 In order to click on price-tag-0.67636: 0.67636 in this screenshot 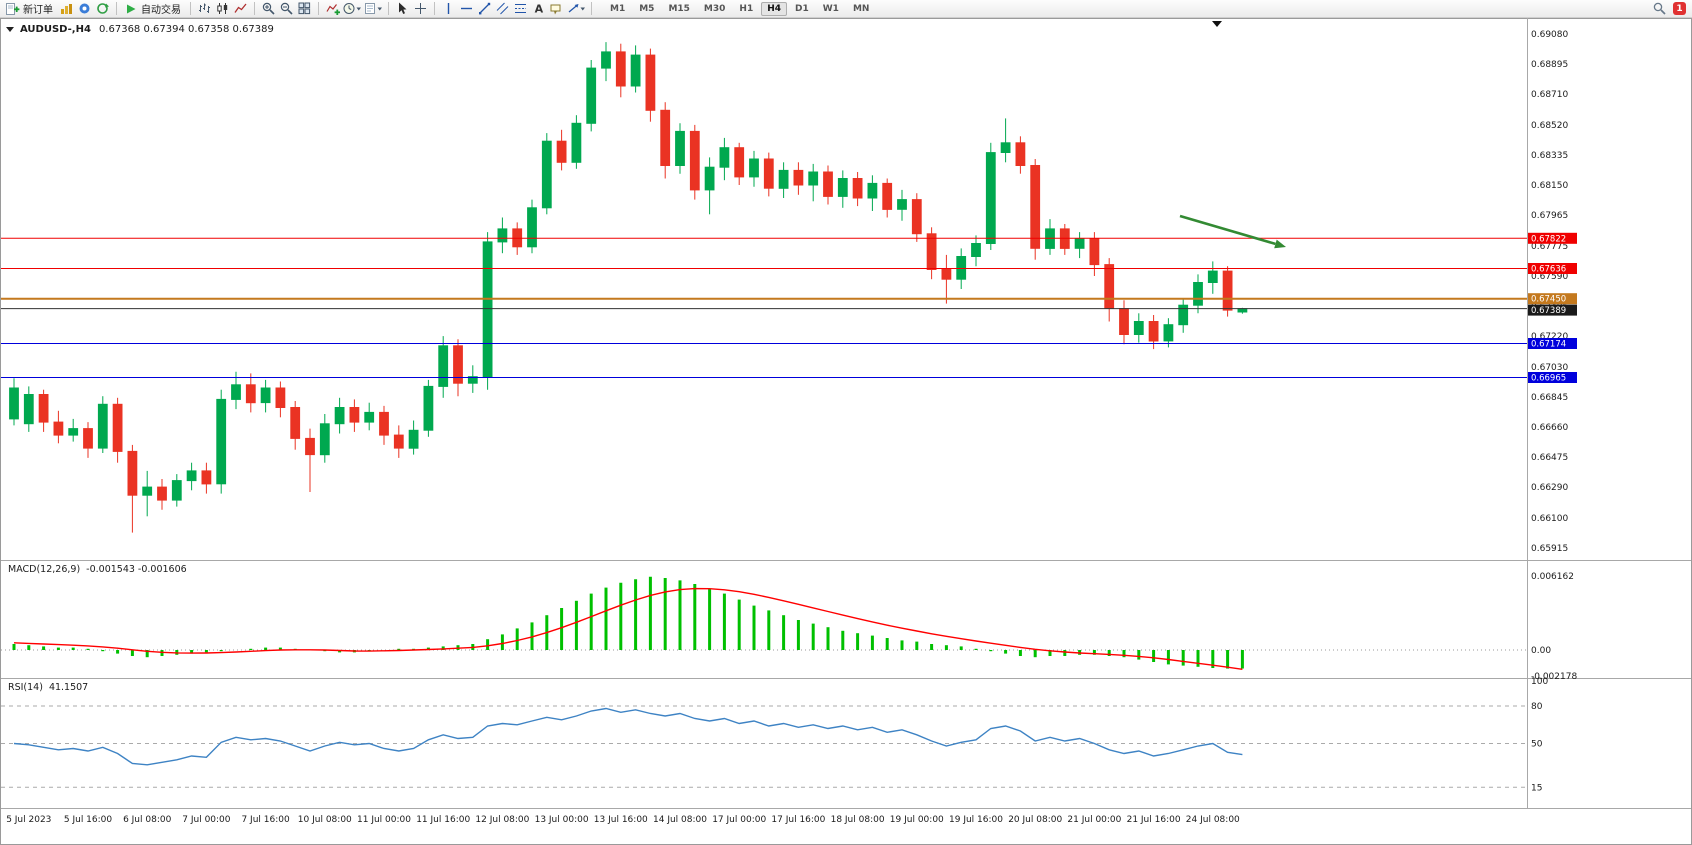, I will do `click(1552, 269)`.